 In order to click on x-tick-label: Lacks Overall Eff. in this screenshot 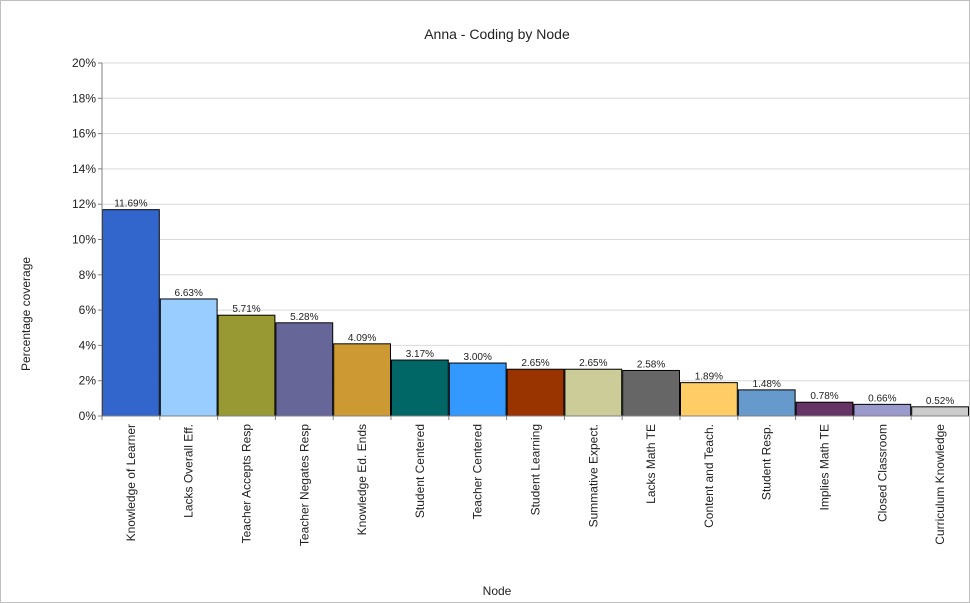, I will do `click(189, 471)`.